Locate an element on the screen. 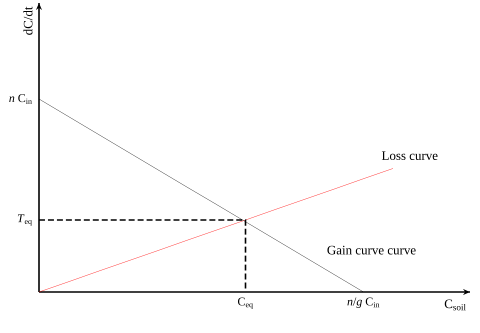 This screenshot has width=480, height=333. x-tick-label: C$_{eq}$ is located at coordinates (245, 303).